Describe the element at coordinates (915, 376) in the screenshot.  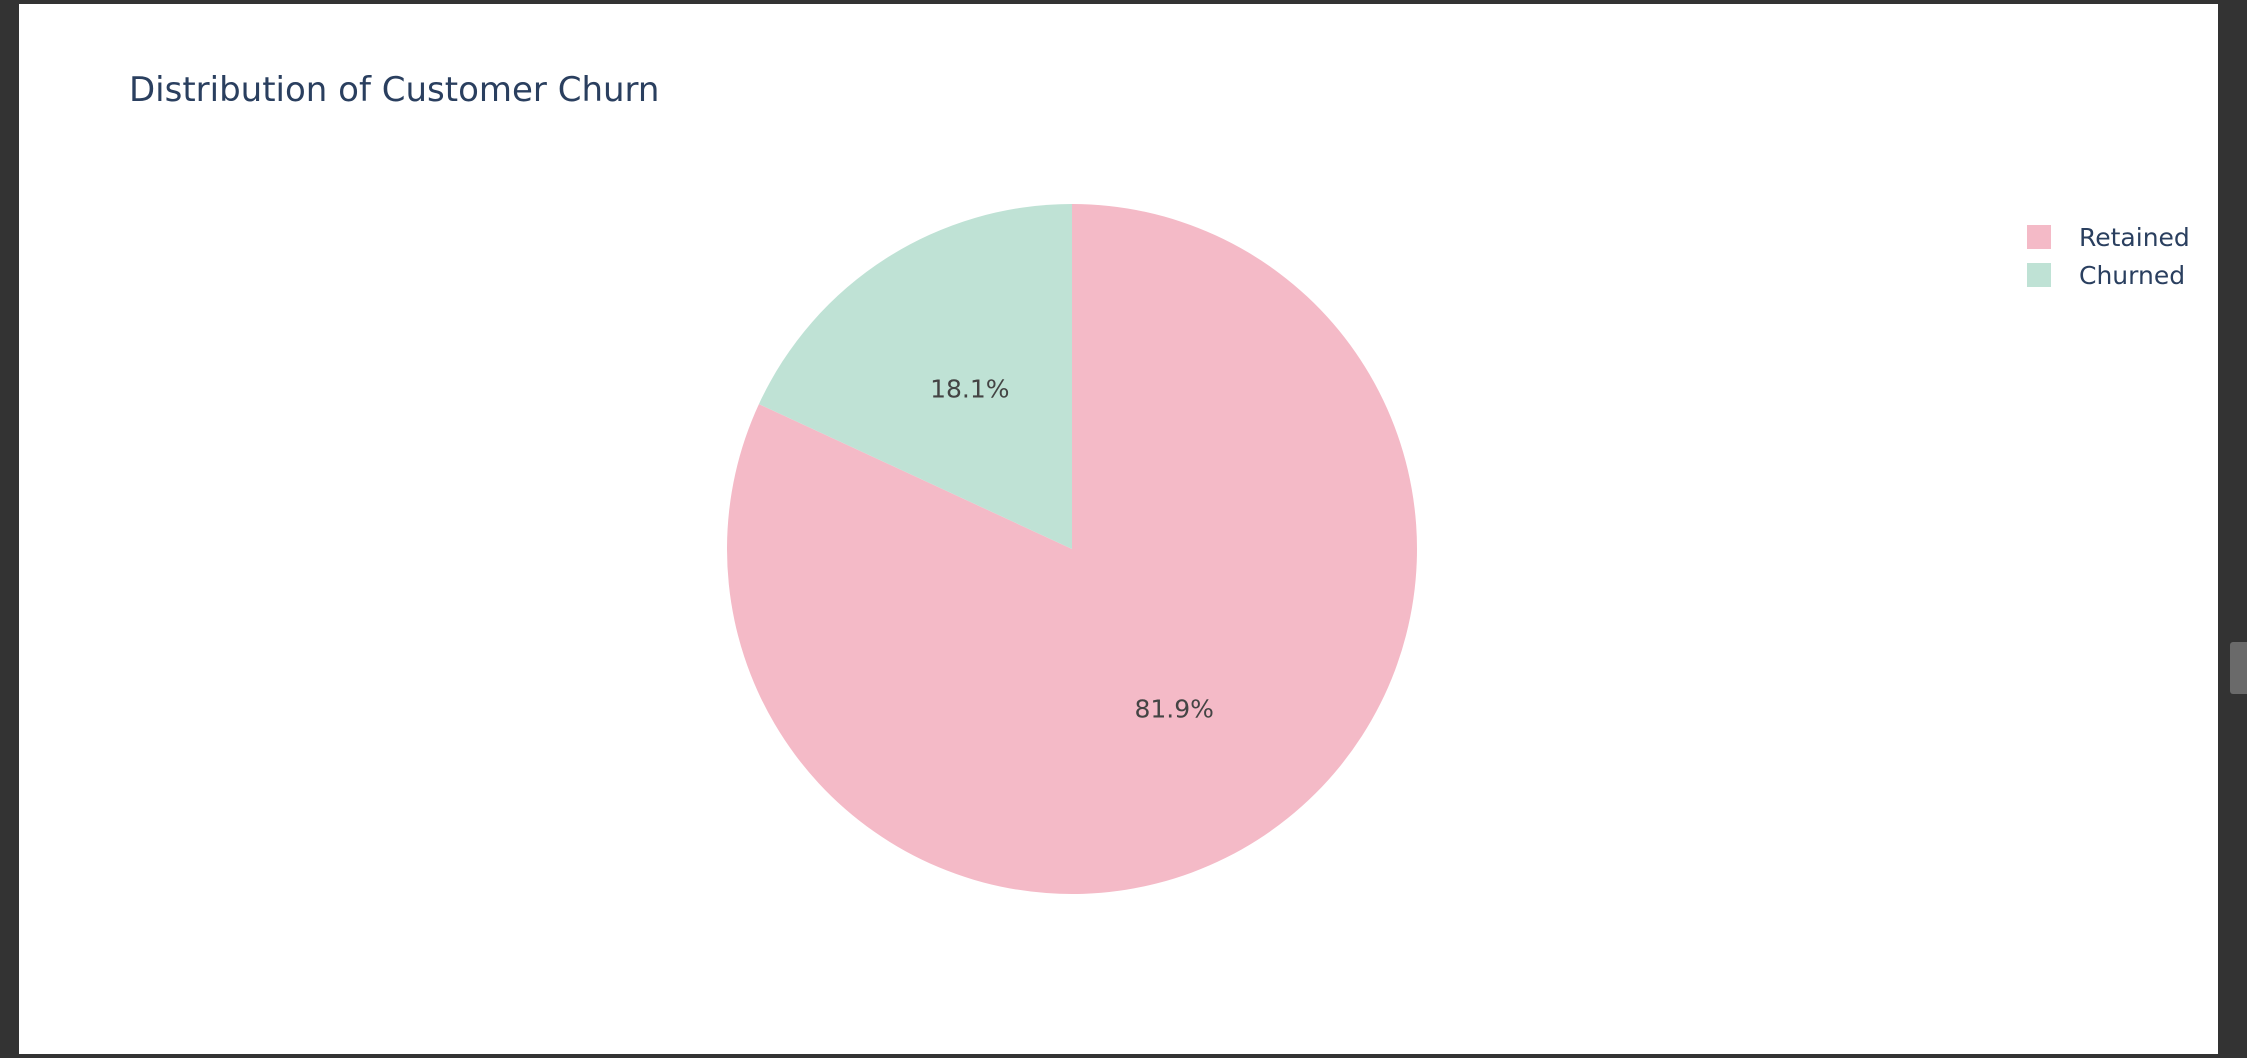
I see `pie-slice-churned` at that location.